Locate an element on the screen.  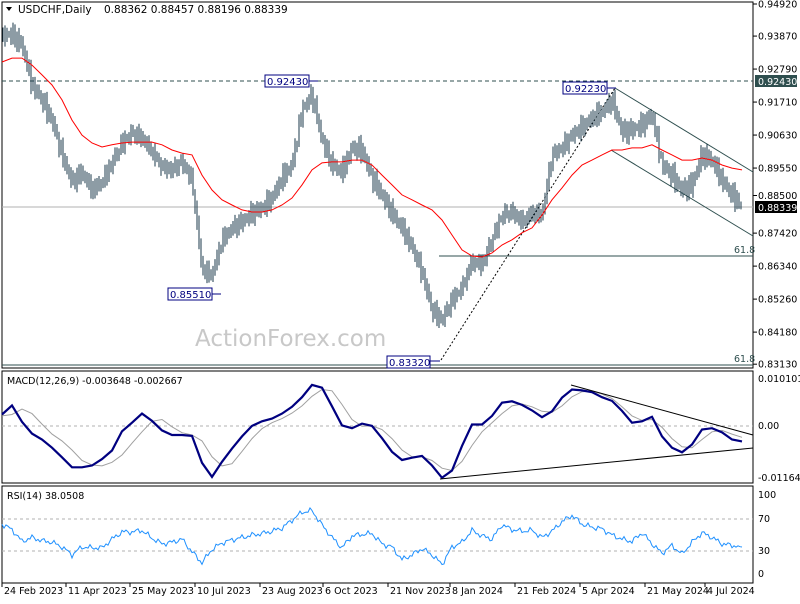
price-tick-label: 0.91710 is located at coordinates (777, 103).